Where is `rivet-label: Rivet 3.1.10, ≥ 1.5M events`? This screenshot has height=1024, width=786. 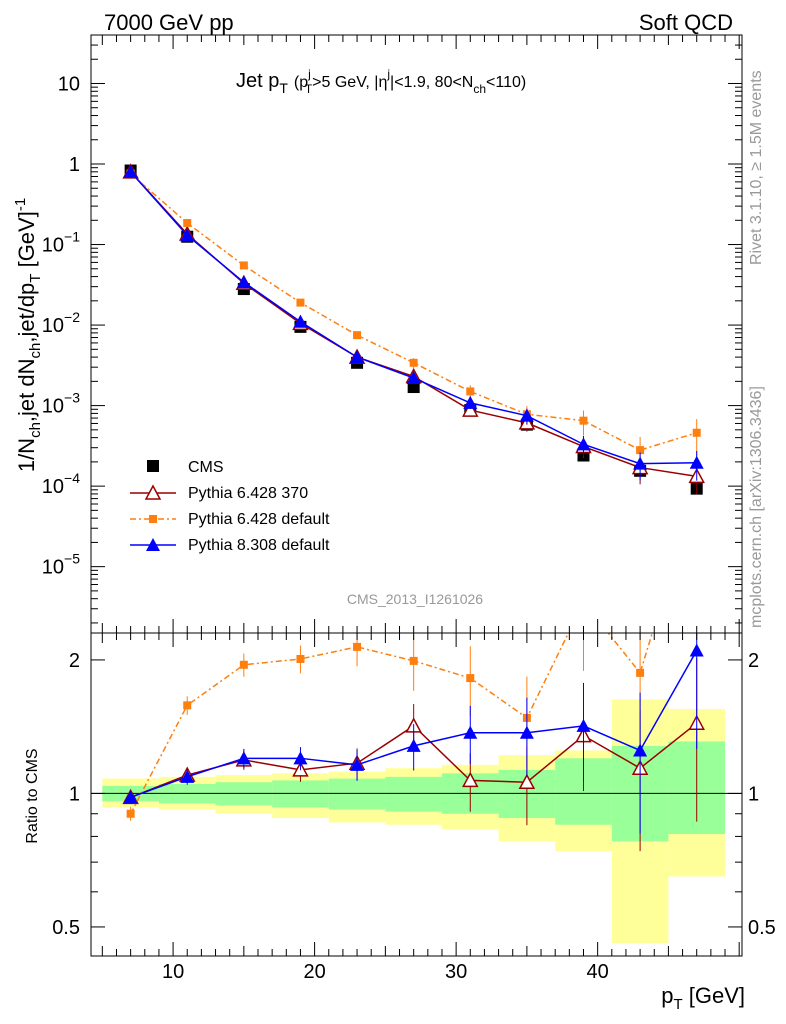 rivet-label: Rivet 3.1.10, ≥ 1.5M events is located at coordinates (756, 167).